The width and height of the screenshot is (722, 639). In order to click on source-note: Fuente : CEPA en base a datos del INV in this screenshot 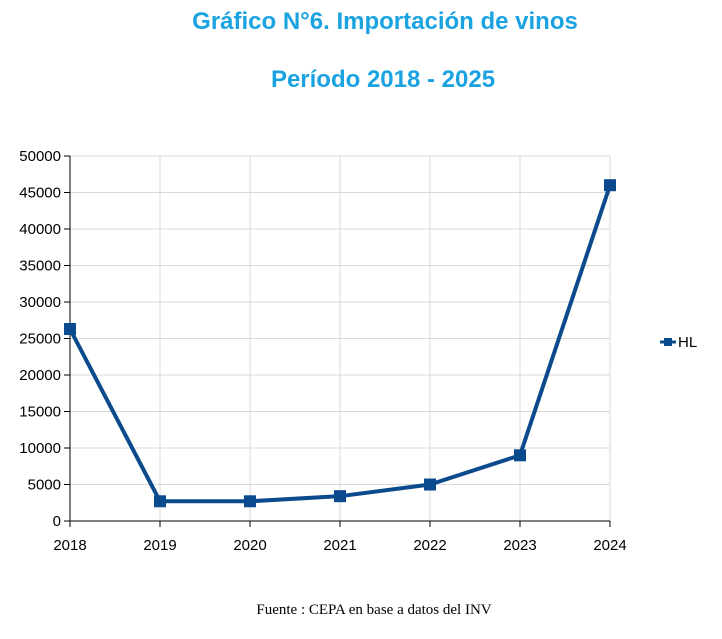, I will do `click(374, 610)`.